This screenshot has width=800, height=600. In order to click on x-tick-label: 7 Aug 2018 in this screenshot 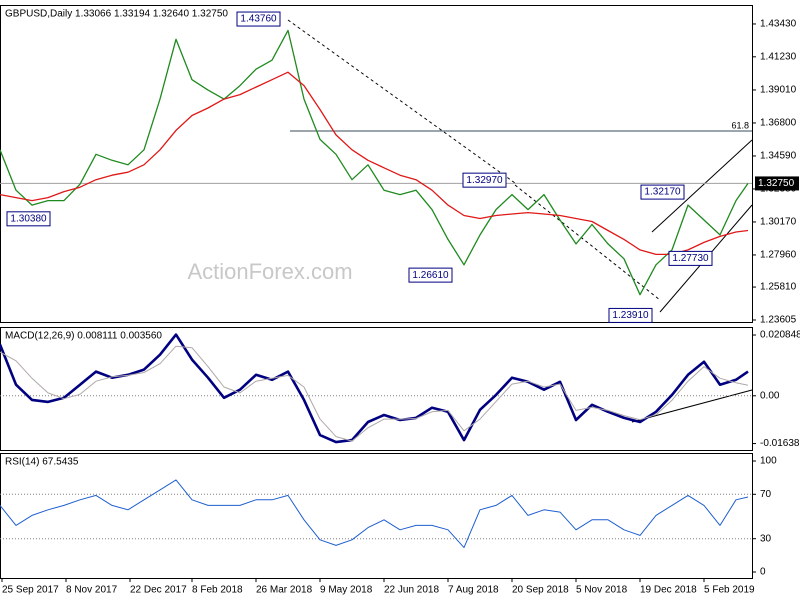, I will do `click(473, 590)`.